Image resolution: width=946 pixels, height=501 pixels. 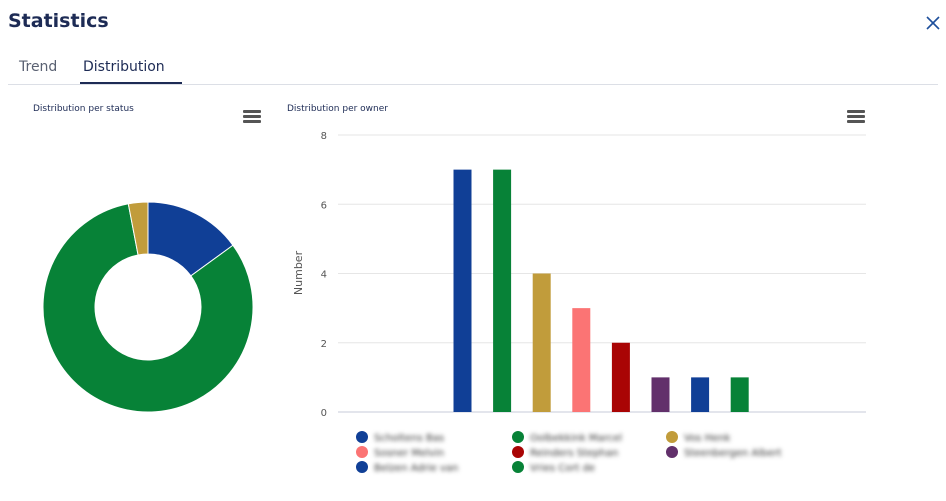 What do you see at coordinates (473, 70) in the screenshot?
I see `tab-bar: Trend Distribution` at bounding box center [473, 70].